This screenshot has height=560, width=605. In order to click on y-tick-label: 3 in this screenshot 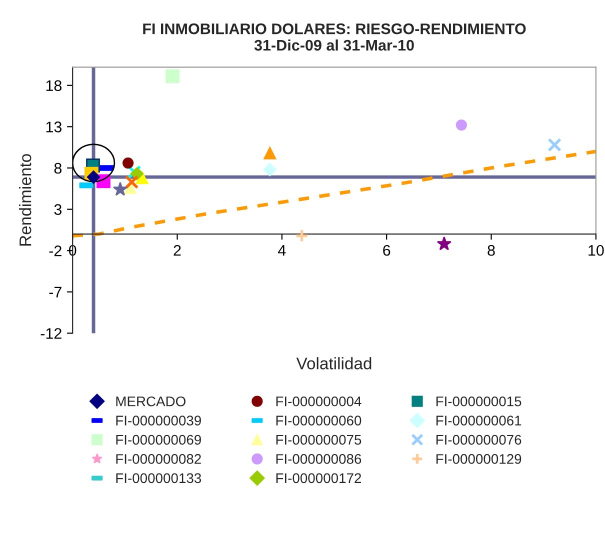, I will do `click(58, 209)`.